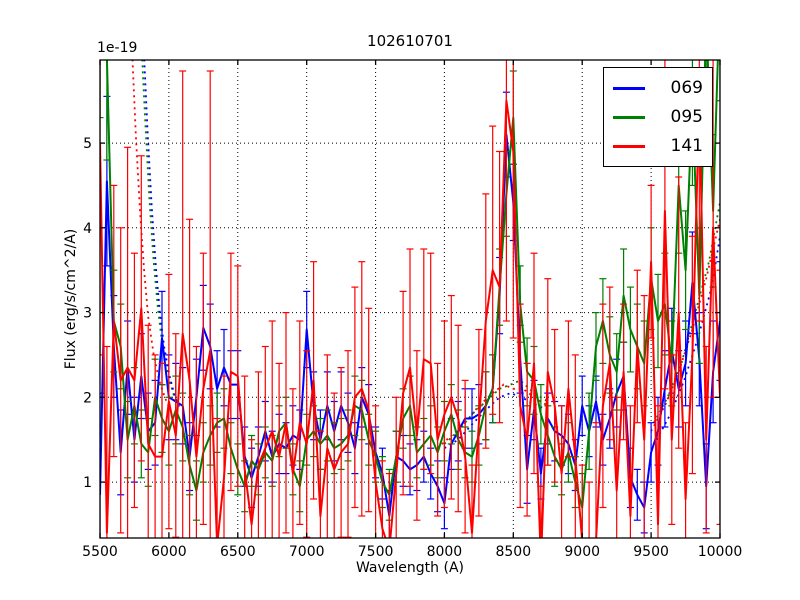 The height and width of the screenshot is (600, 800). I want to click on y-tick-label: 1, so click(87, 483).